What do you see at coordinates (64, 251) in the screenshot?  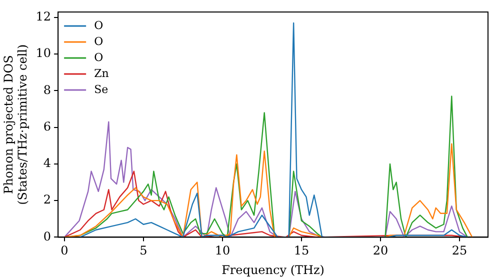 I see `x-tick-label: 0` at bounding box center [64, 251].